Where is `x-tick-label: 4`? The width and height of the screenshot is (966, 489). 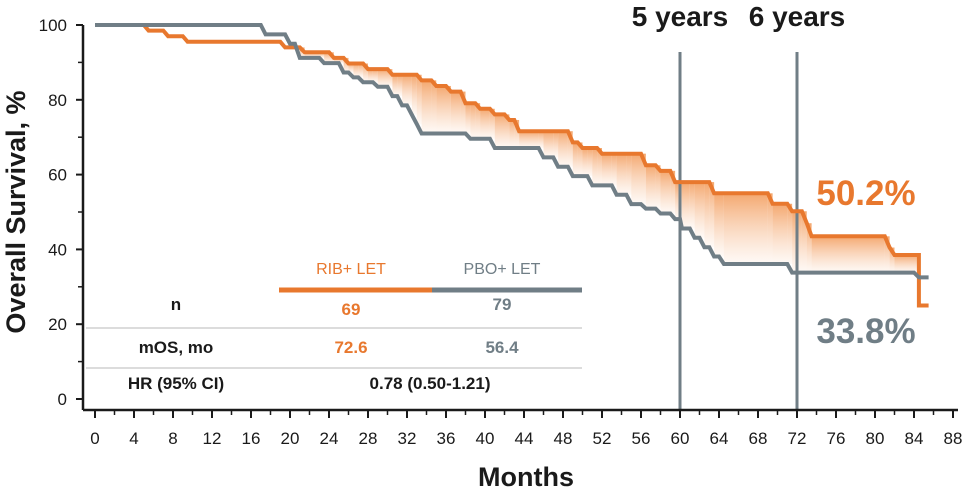 x-tick-label: 4 is located at coordinates (133, 438).